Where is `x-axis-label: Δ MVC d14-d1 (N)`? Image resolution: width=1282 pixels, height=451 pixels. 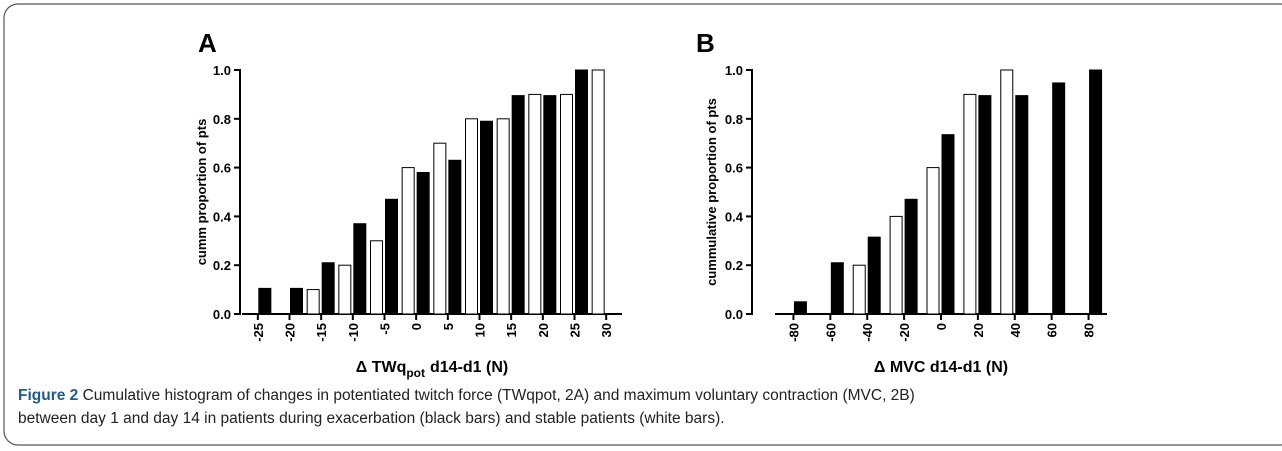 x-axis-label: Δ MVC d14-d1 (N) is located at coordinates (941, 367).